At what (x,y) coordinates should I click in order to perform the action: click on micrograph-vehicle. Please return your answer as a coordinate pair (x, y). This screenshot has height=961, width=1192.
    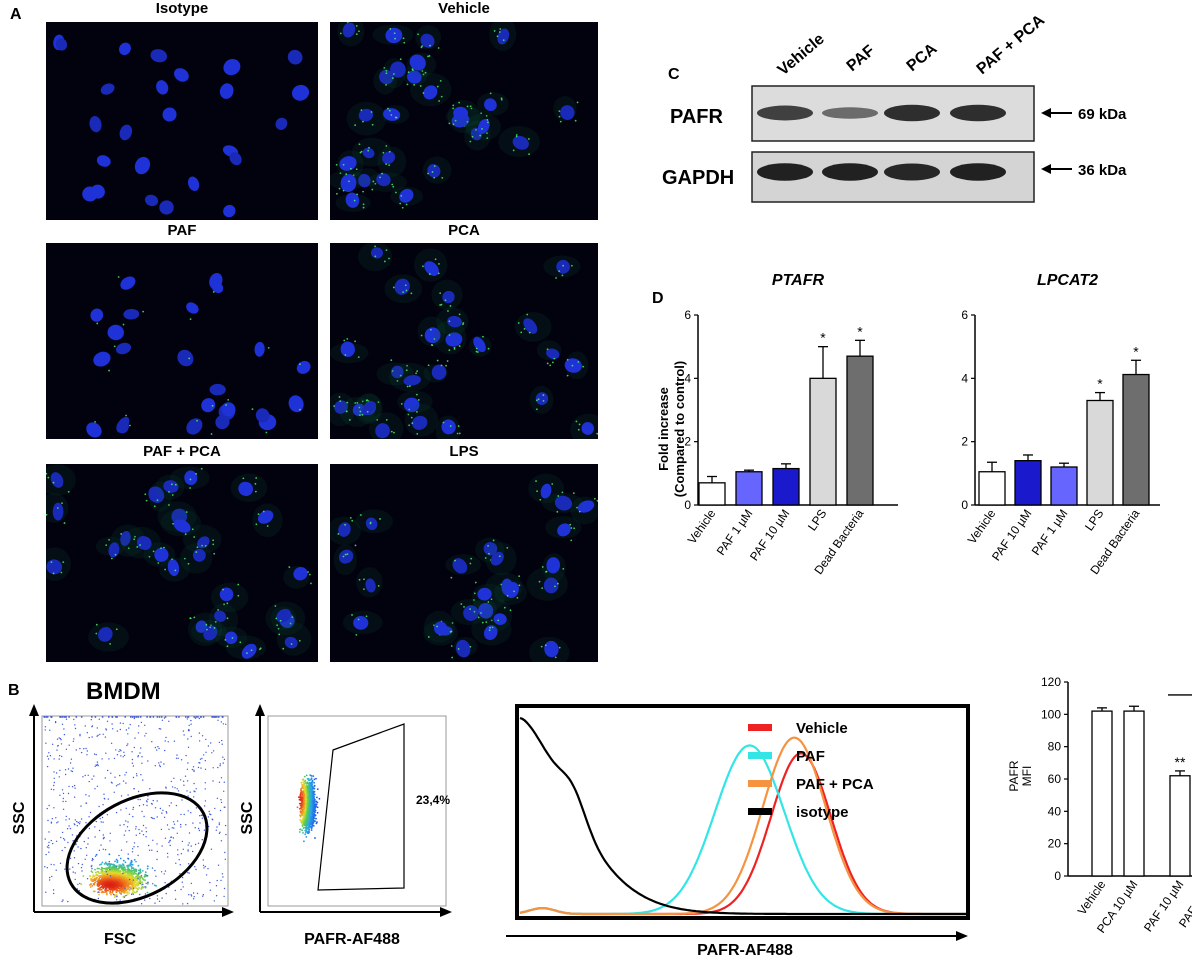
    Looking at the image, I should click on (464, 121).